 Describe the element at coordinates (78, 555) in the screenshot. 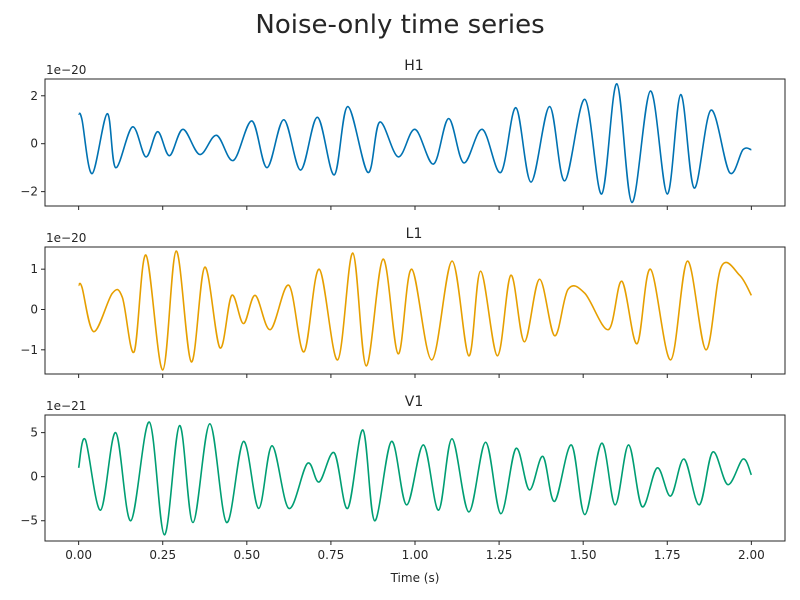

I see `x-tick-label: 0.00` at that location.